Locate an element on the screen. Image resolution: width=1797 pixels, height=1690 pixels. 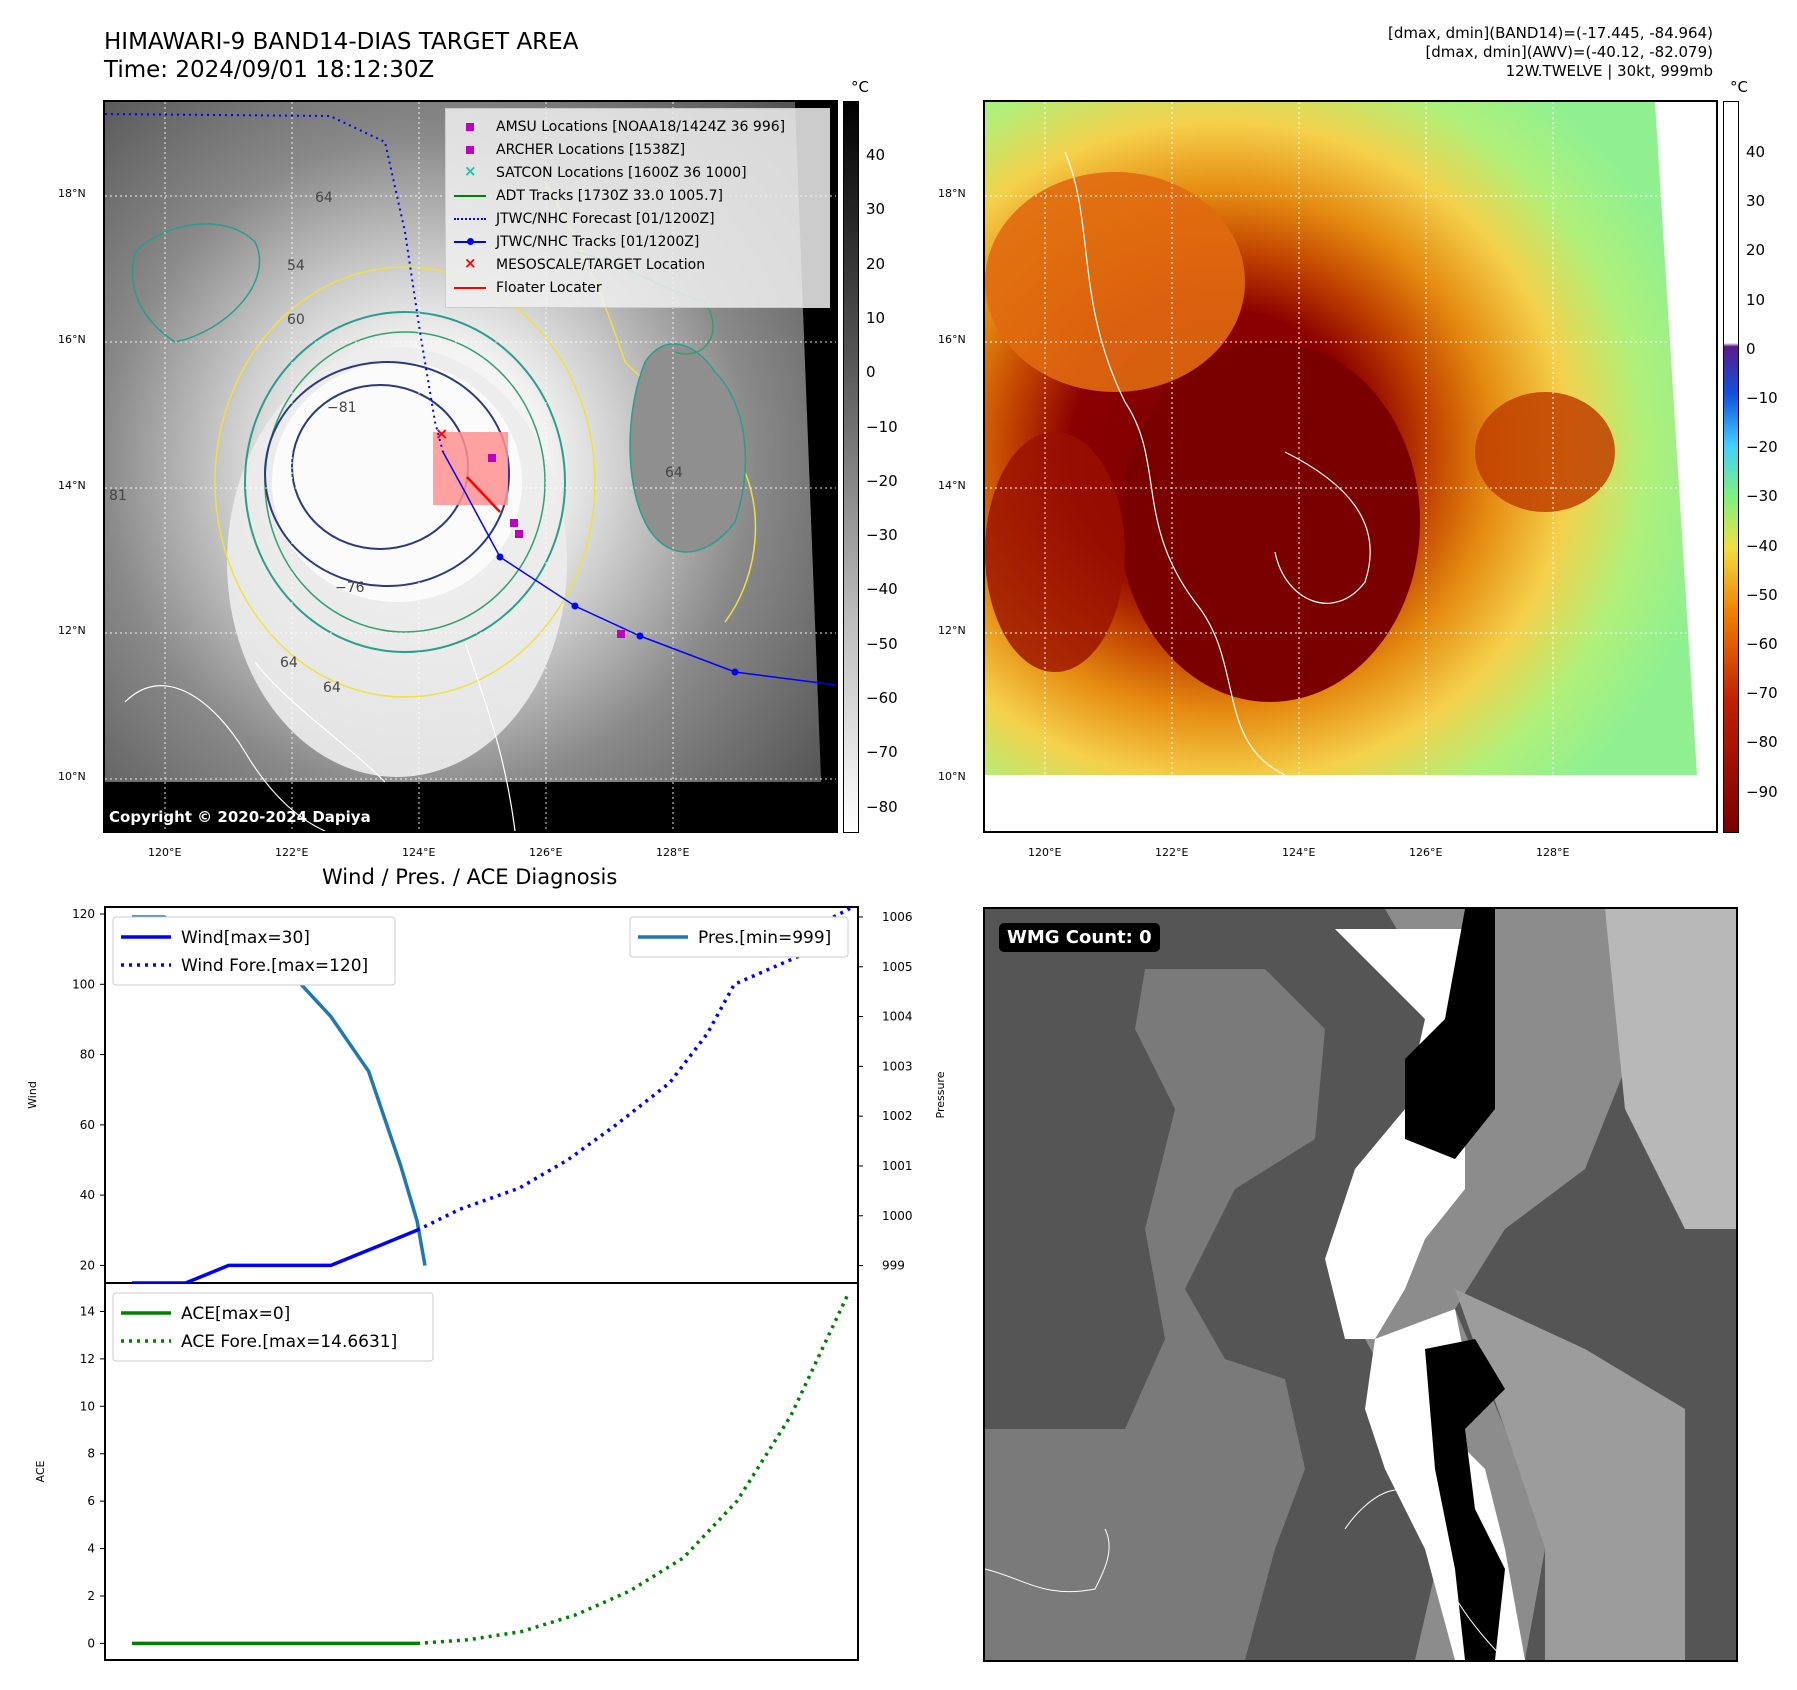
chart-legend-label: ACE[max=0] is located at coordinates (235, 1314).